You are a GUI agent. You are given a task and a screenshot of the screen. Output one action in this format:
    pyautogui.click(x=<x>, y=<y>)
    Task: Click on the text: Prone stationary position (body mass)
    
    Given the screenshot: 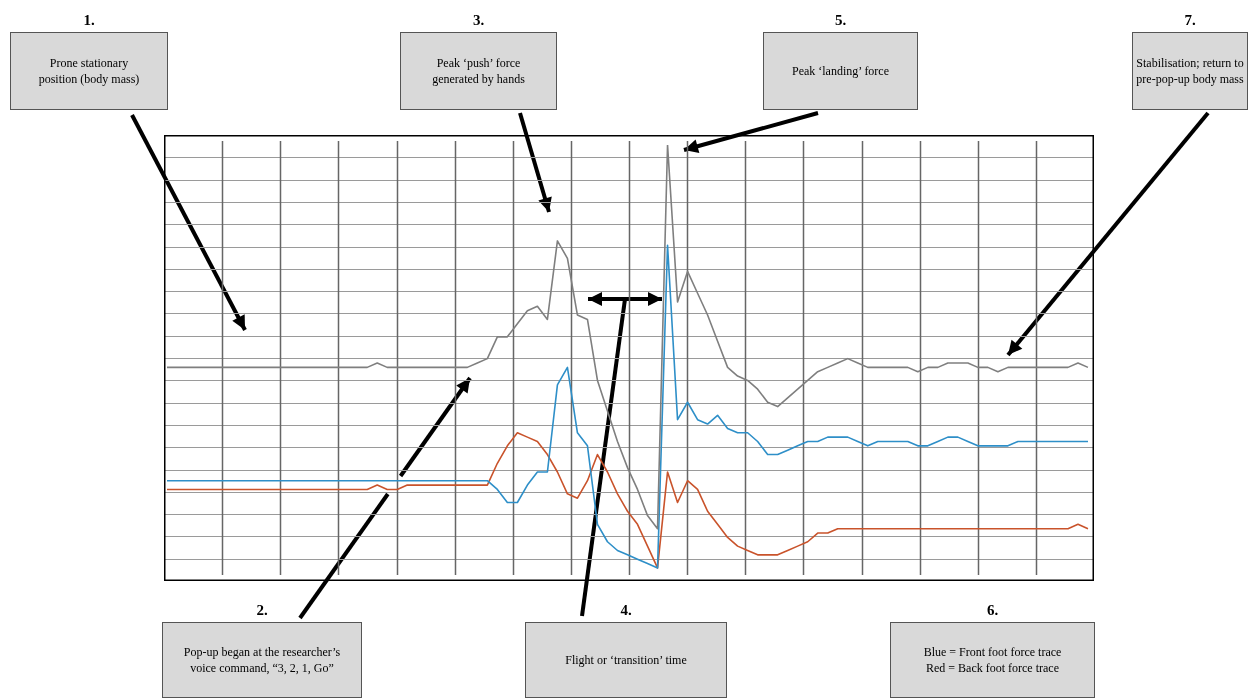 What is the action you would take?
    pyautogui.click(x=89, y=71)
    